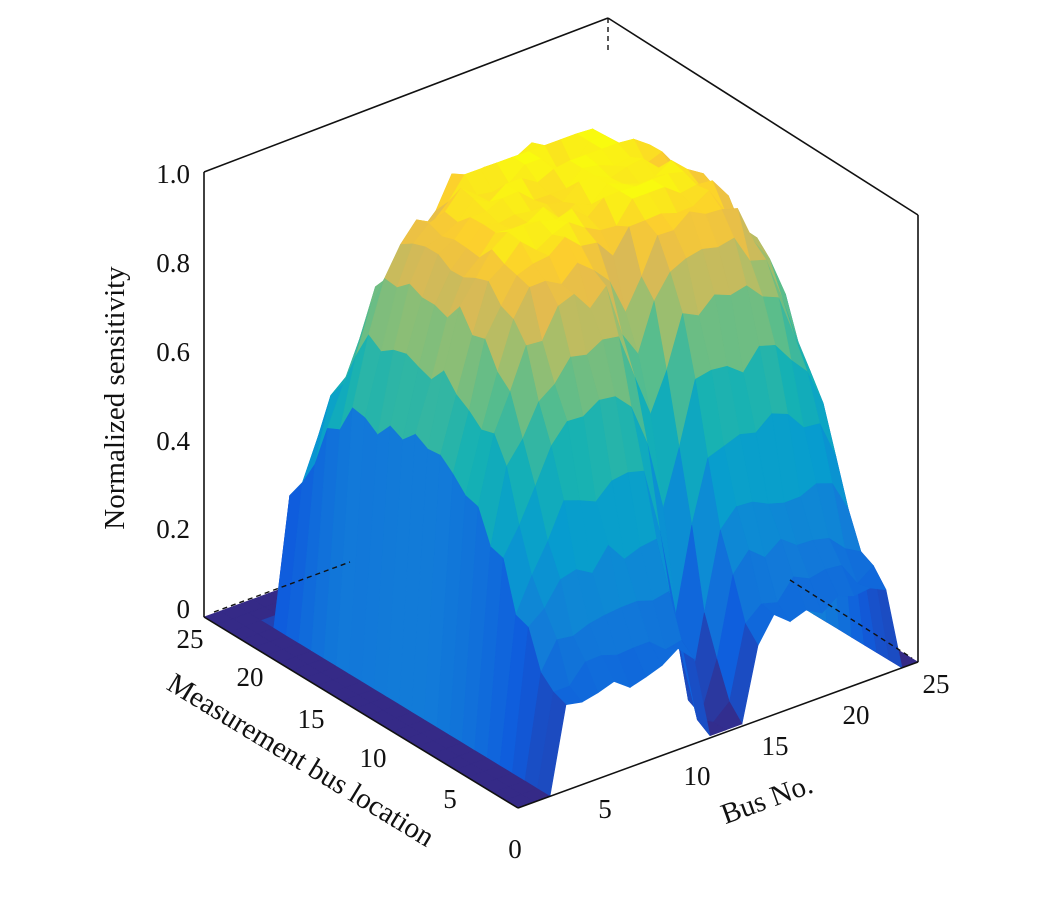 This screenshot has width=1040, height=905. Describe the element at coordinates (173, 352) in the screenshot. I see `z-tick-label: 0.6` at that location.